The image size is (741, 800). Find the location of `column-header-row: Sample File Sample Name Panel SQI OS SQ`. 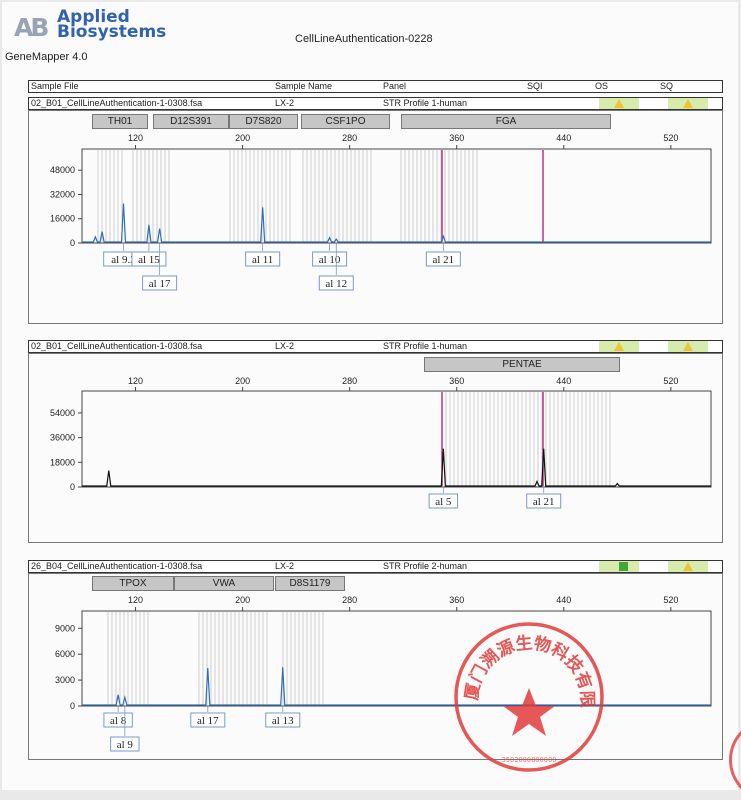

column-header-row: Sample File Sample Name Panel SQI OS SQ is located at coordinates (375, 86).